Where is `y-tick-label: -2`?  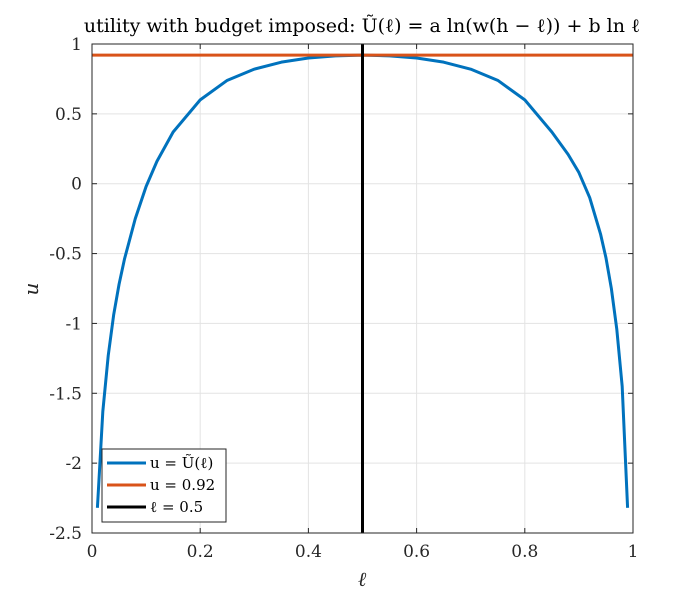 y-tick-label: -2 is located at coordinates (73, 464).